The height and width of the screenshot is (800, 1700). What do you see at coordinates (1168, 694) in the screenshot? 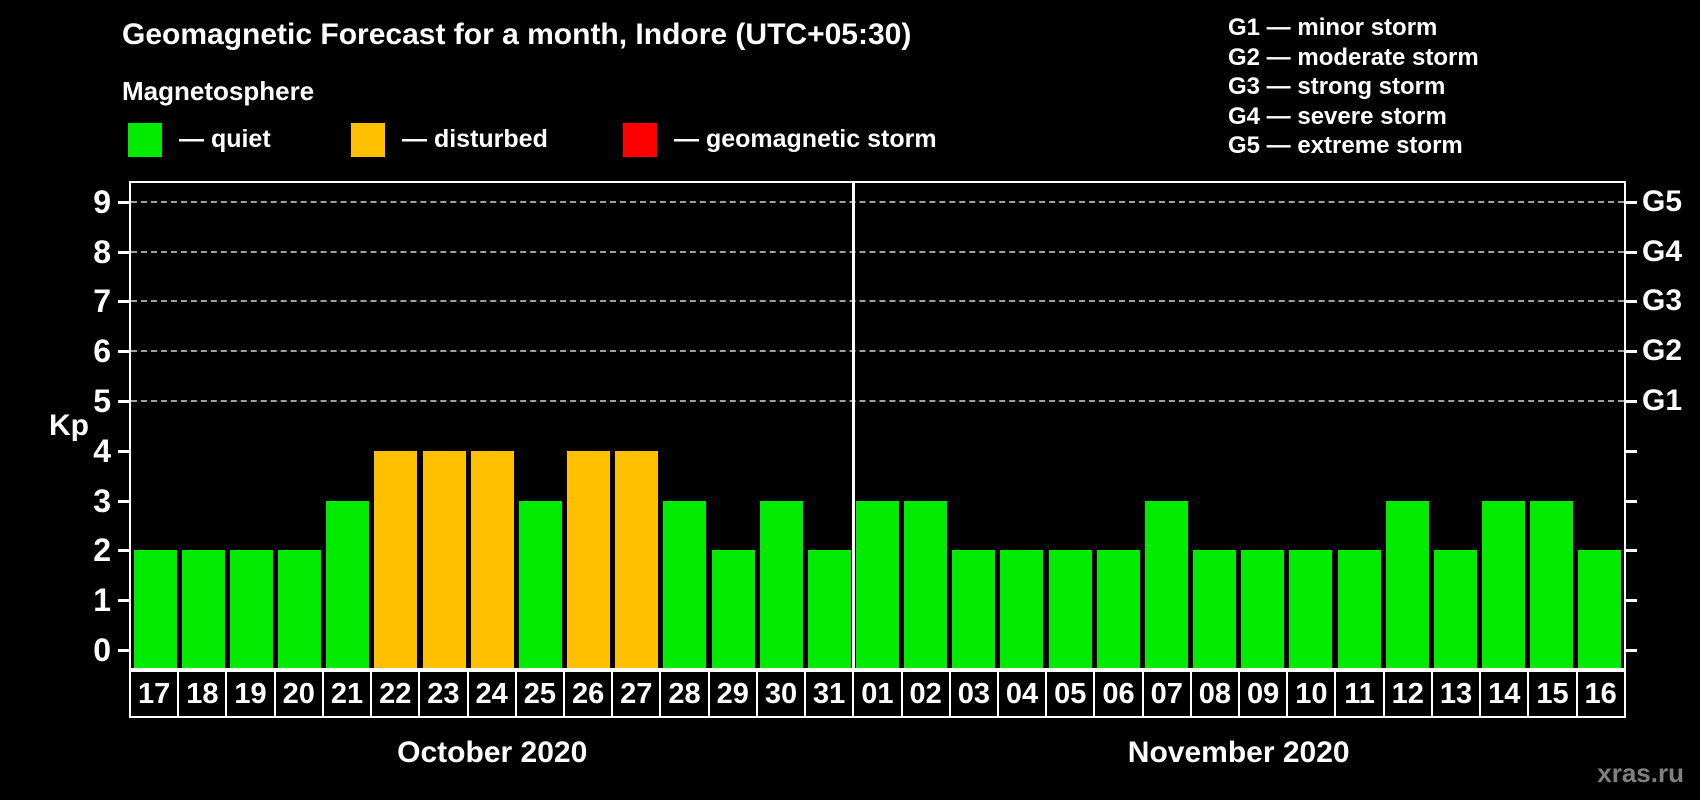
I see `day-cell-07: 07` at bounding box center [1168, 694].